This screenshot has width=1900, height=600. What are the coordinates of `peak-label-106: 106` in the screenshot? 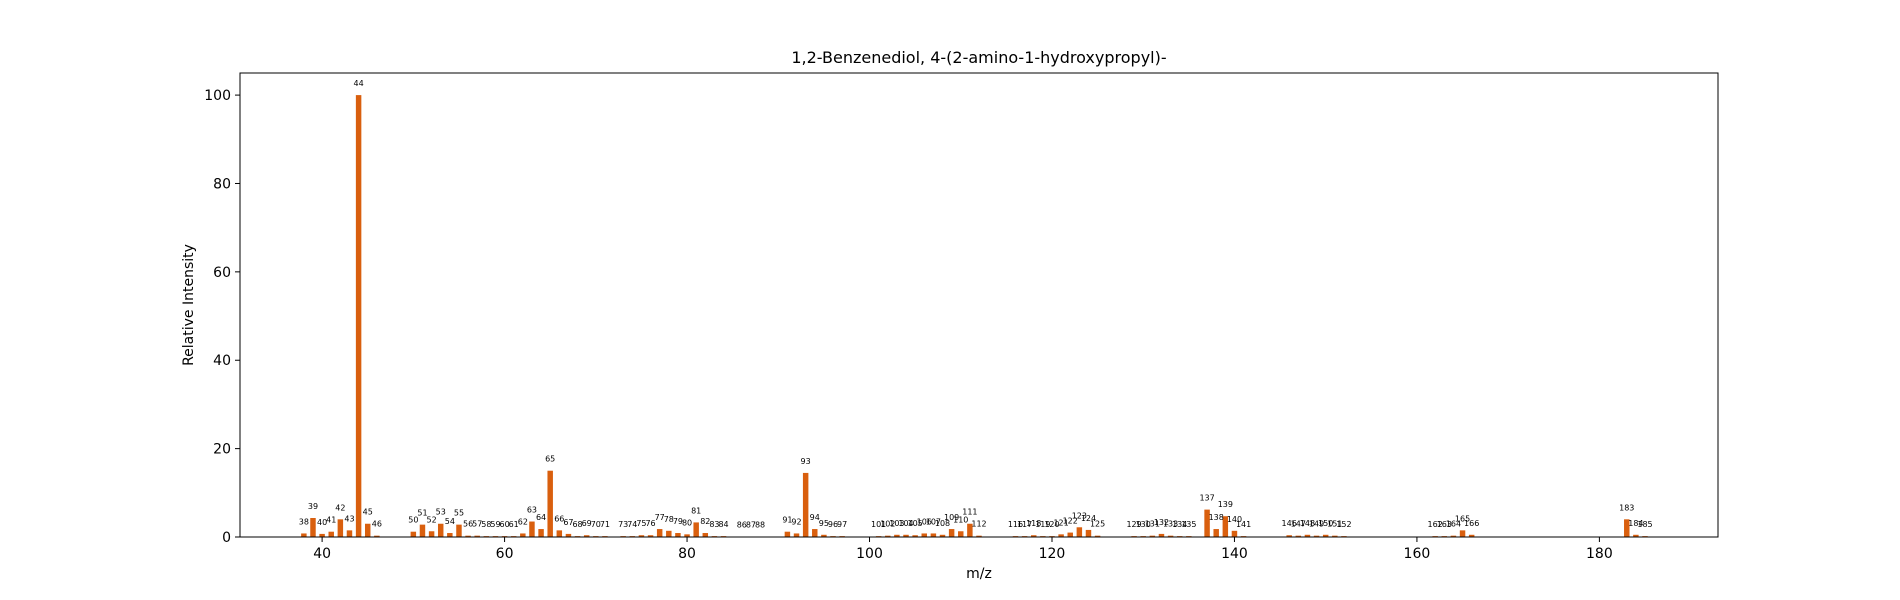 It's located at (924, 521).